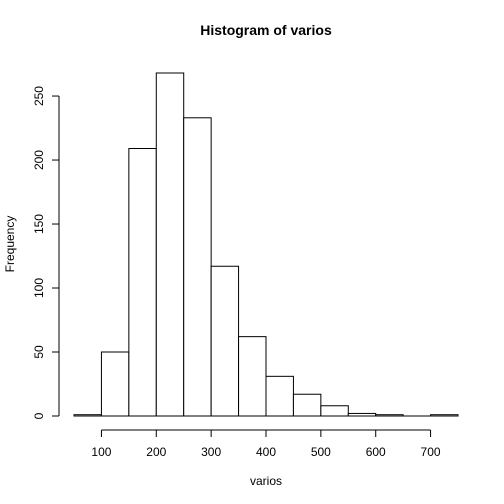 The width and height of the screenshot is (504, 504). What do you see at coordinates (211, 452) in the screenshot?
I see `x-tick-label: 300` at bounding box center [211, 452].